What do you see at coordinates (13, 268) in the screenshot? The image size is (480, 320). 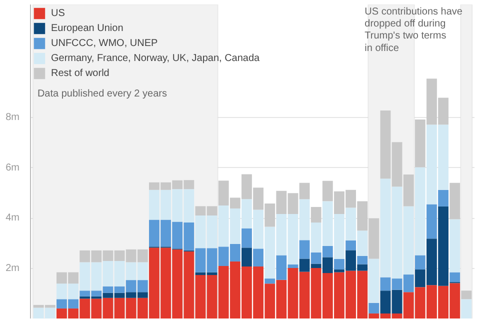 I see `y-tick-label: 2m` at bounding box center [13, 268].